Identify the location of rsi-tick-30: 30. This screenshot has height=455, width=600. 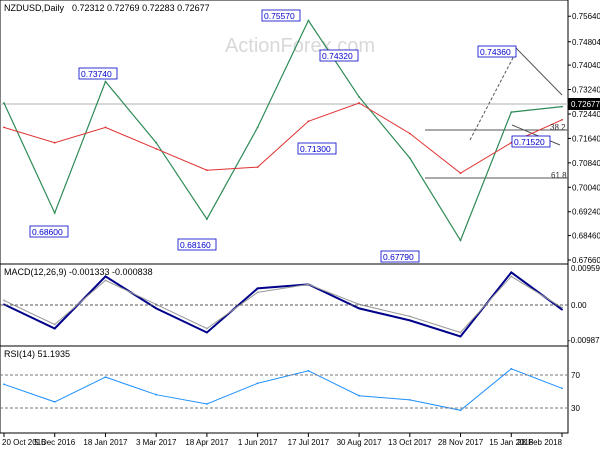
(575, 408).